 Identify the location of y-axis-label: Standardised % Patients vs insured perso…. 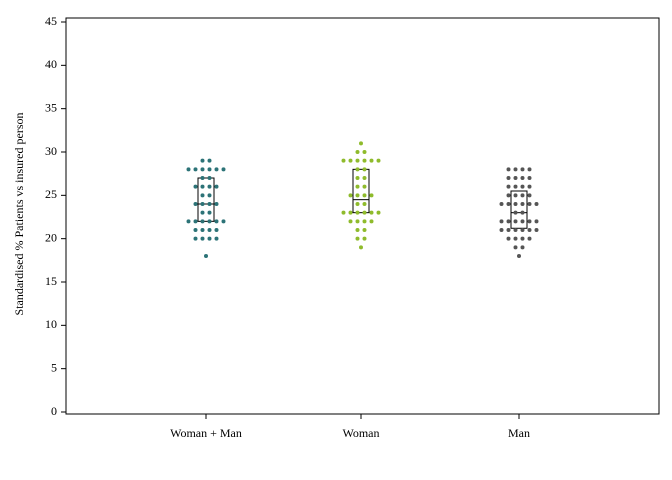
(19, 214).